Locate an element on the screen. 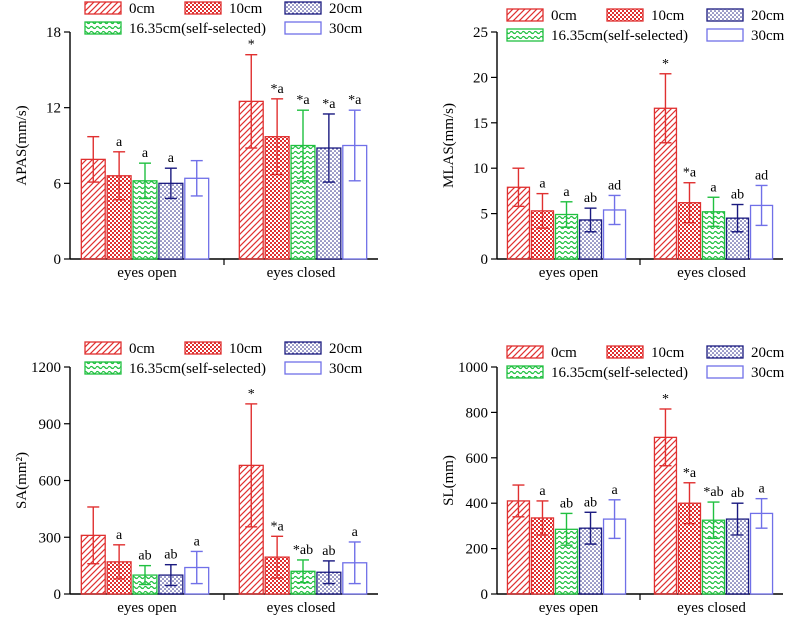 Image resolution: width=796 pixels, height=617 pixels. y-tick-label: 1200 is located at coordinates (46, 368).